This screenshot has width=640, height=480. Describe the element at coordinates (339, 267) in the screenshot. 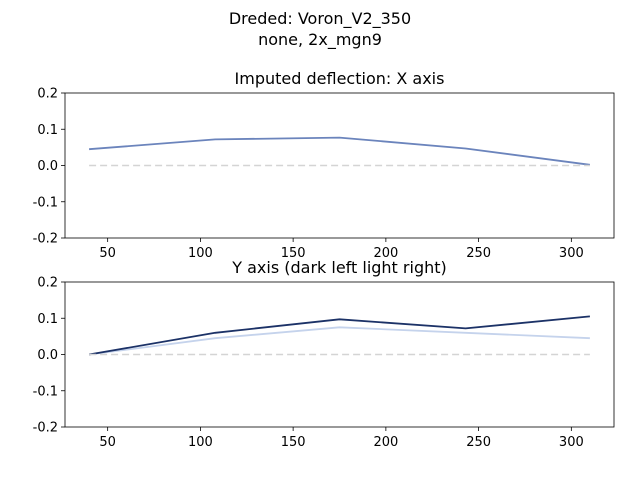

I see `subplot-title: Y axis (dark left light right)` at that location.